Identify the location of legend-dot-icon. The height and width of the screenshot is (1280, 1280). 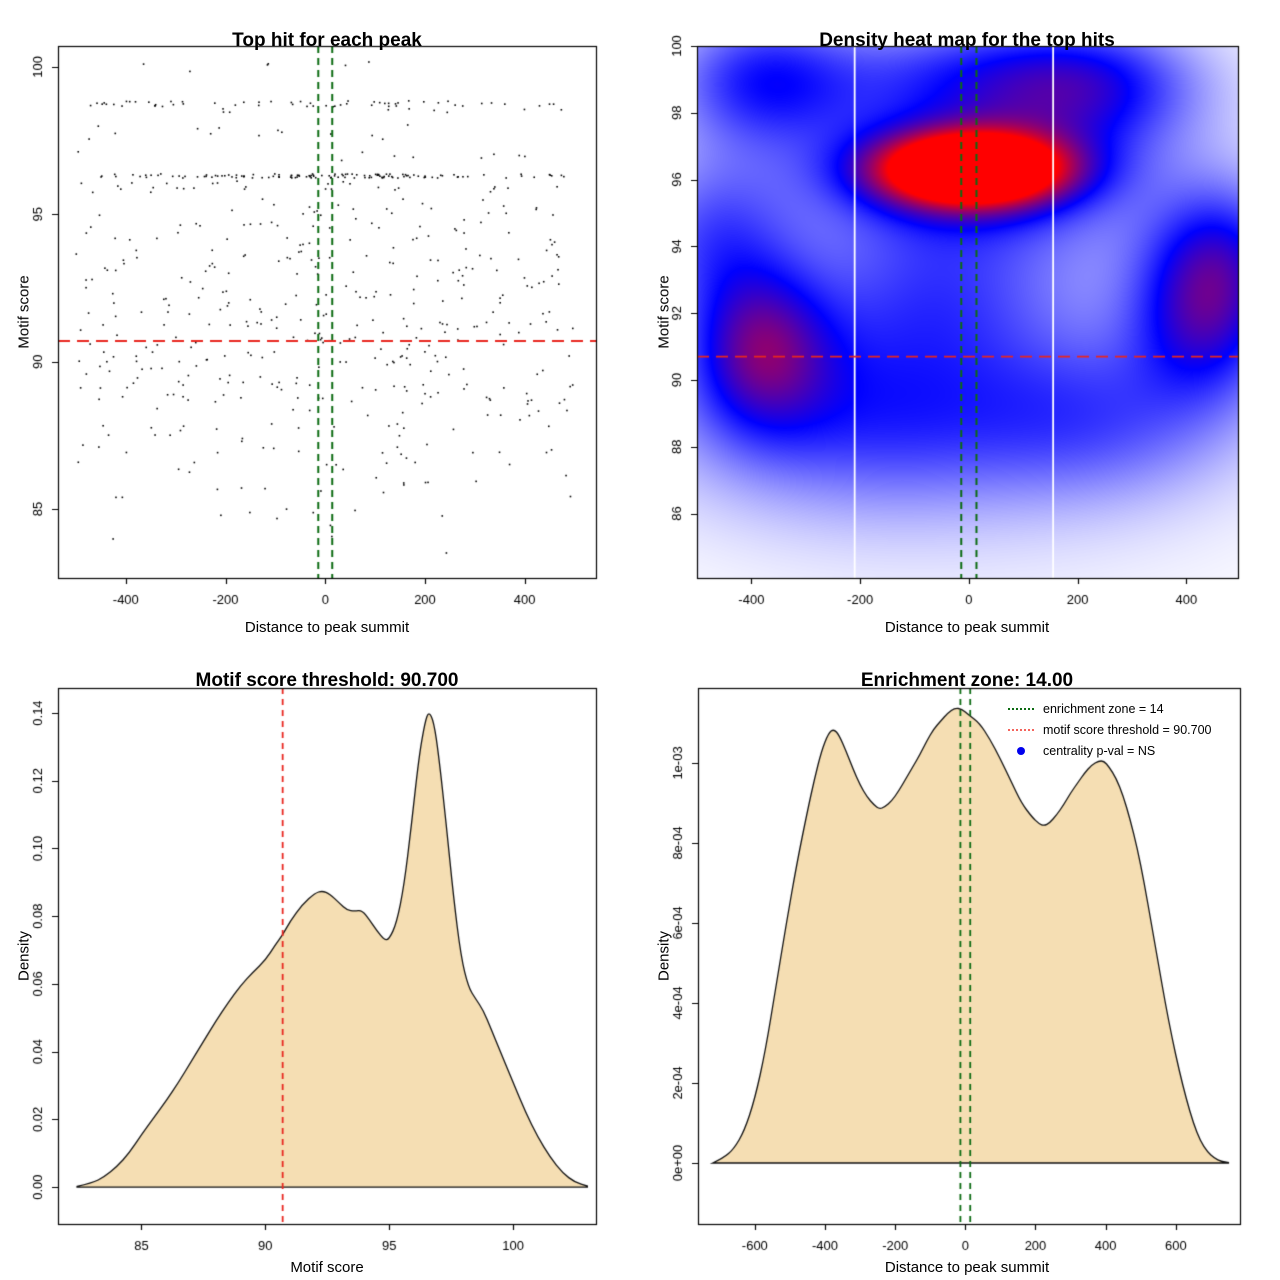
(1021, 750).